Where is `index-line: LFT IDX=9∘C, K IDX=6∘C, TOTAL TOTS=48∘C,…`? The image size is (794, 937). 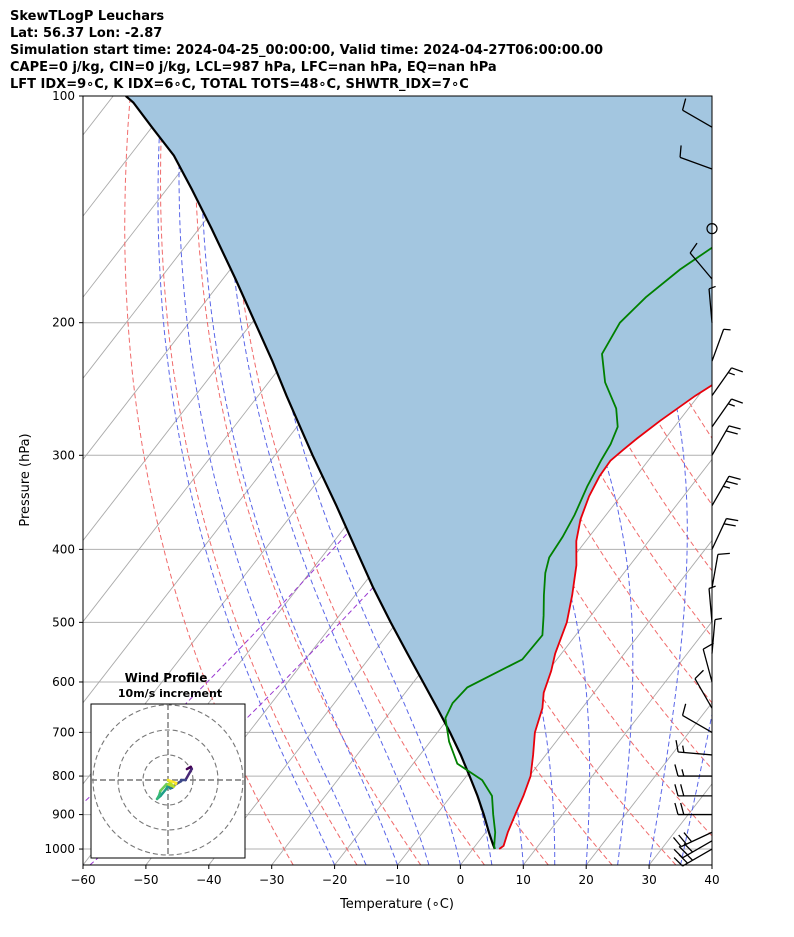 index-line: LFT IDX=9∘C, K IDX=6∘C, TOTAL TOTS=48∘C,… is located at coordinates (239, 84).